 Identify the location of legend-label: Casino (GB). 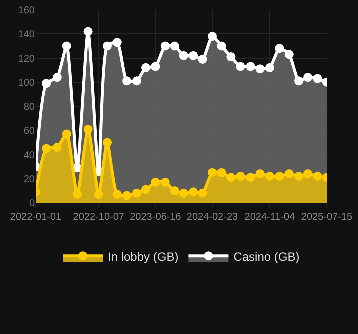
(267, 257).